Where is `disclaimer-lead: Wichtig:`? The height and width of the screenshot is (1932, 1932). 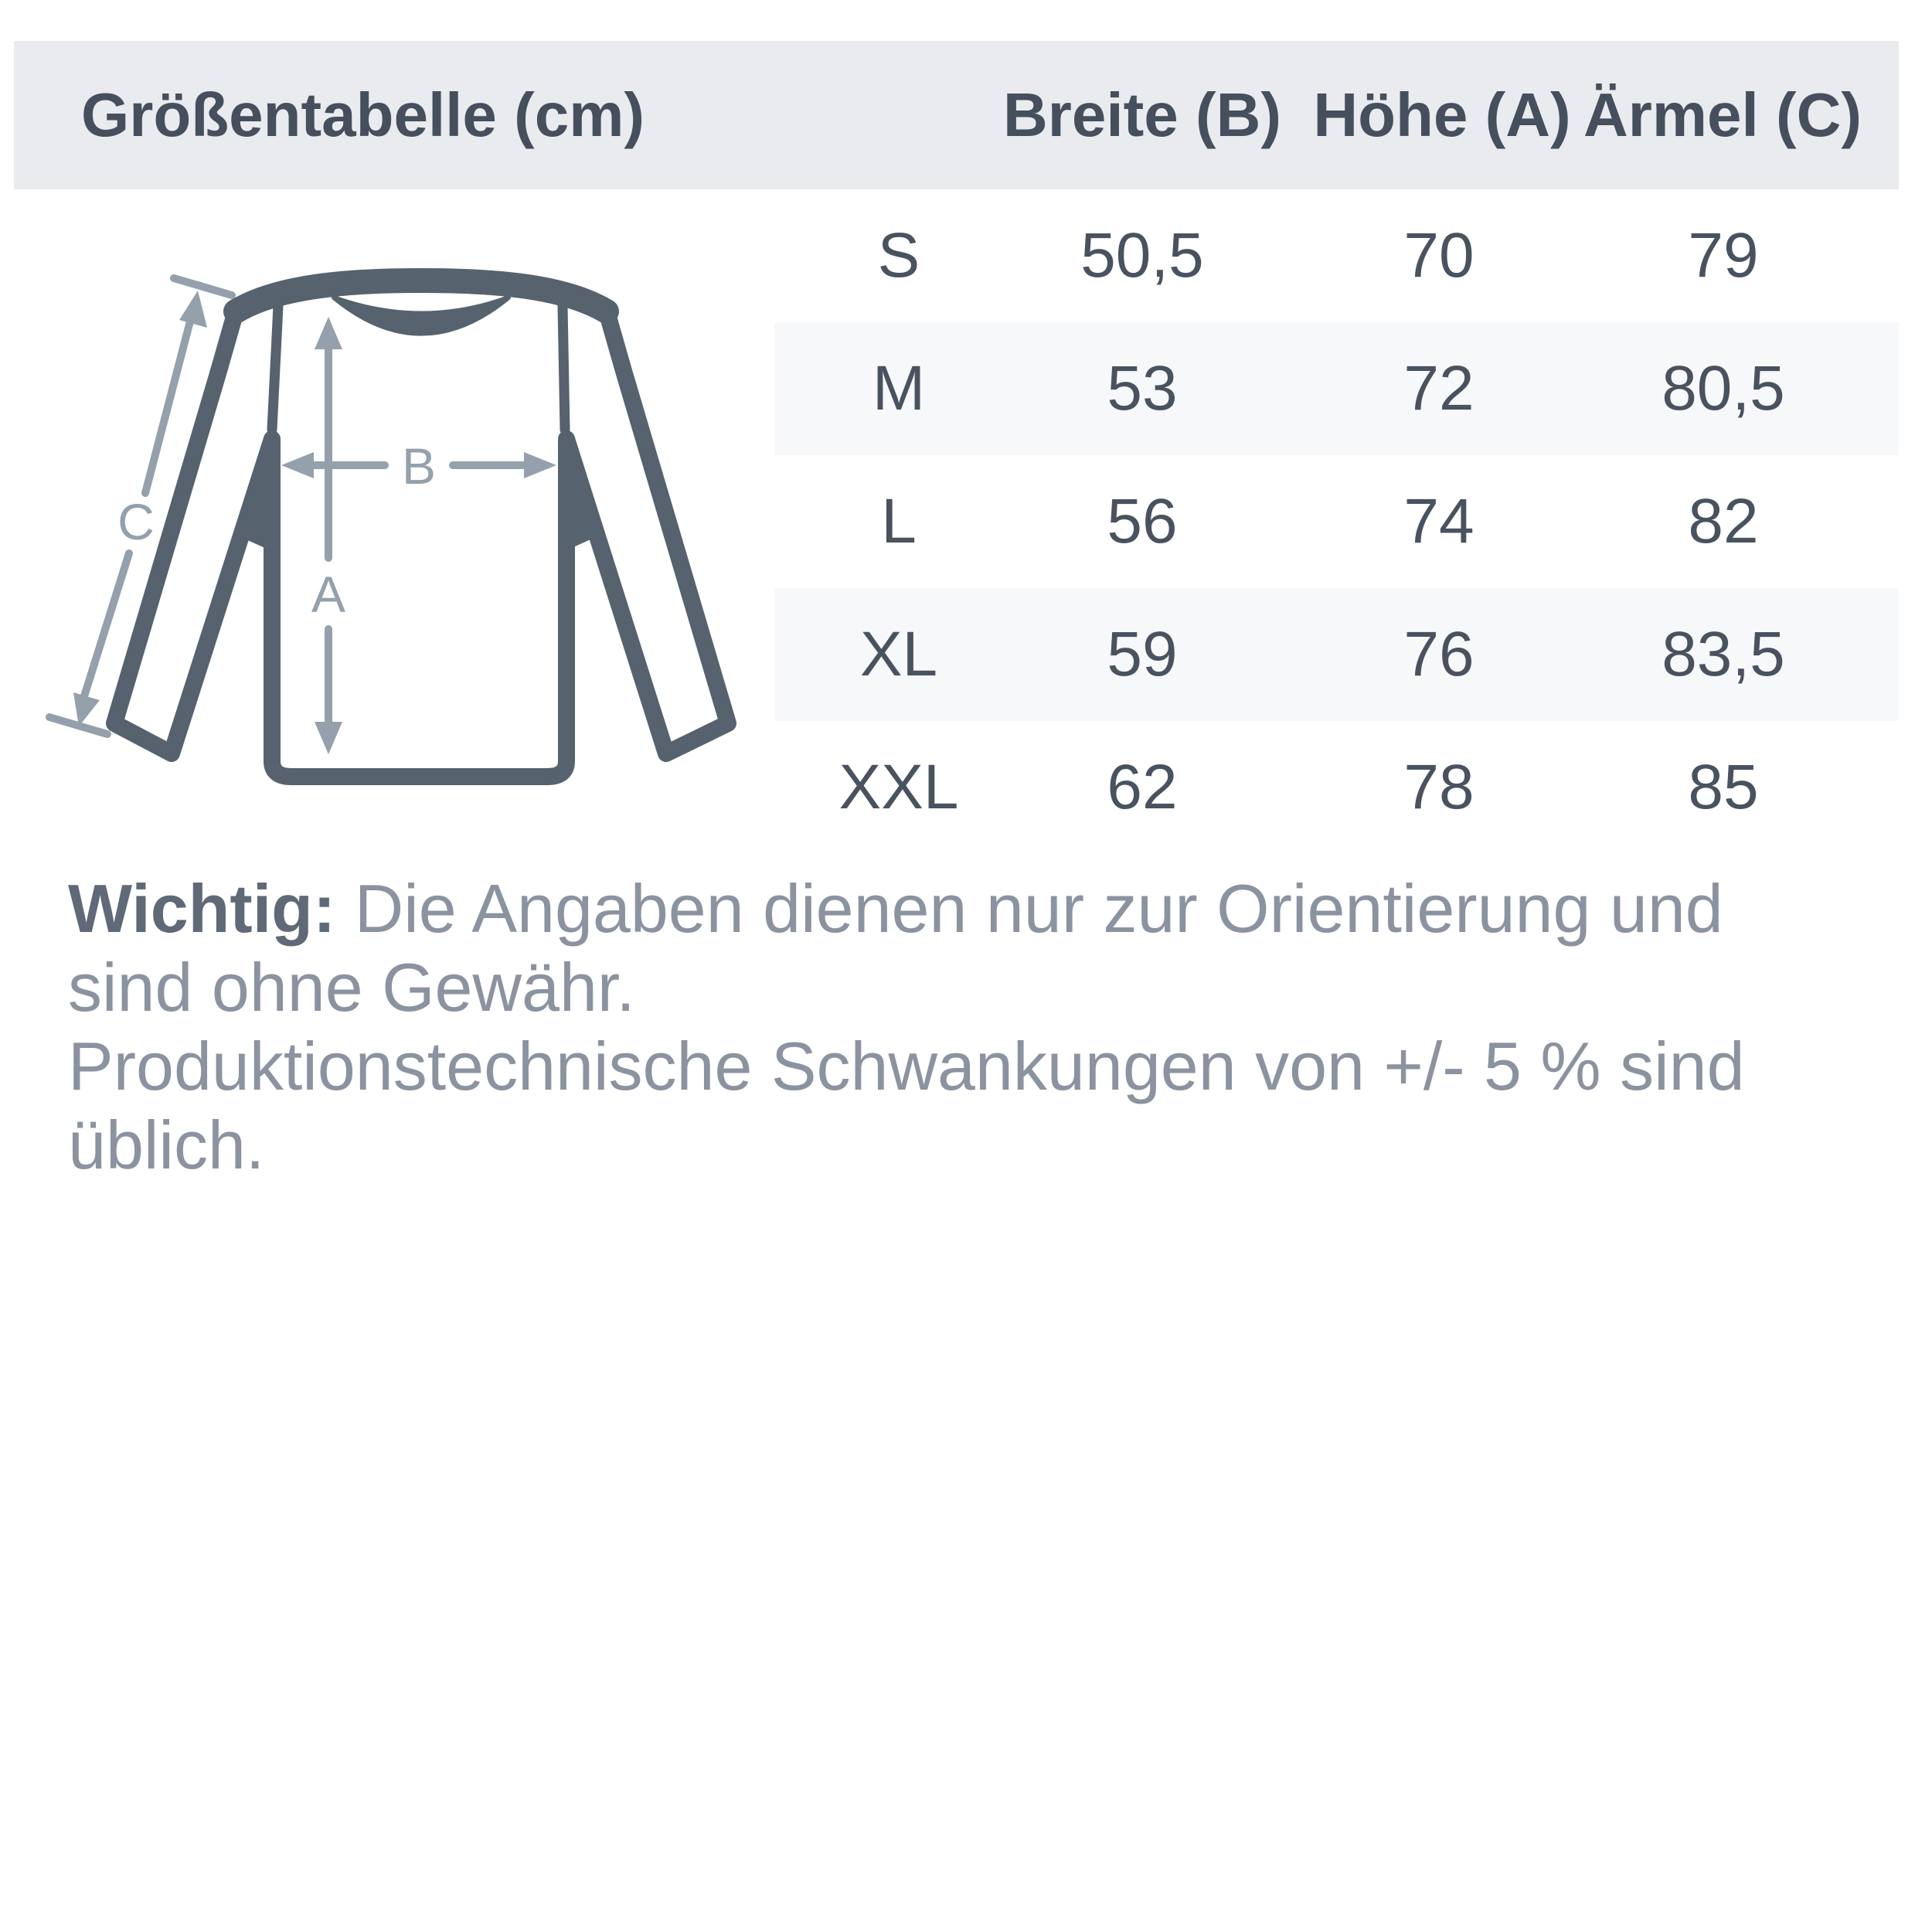 disclaimer-lead: Wichtig: is located at coordinates (202, 908).